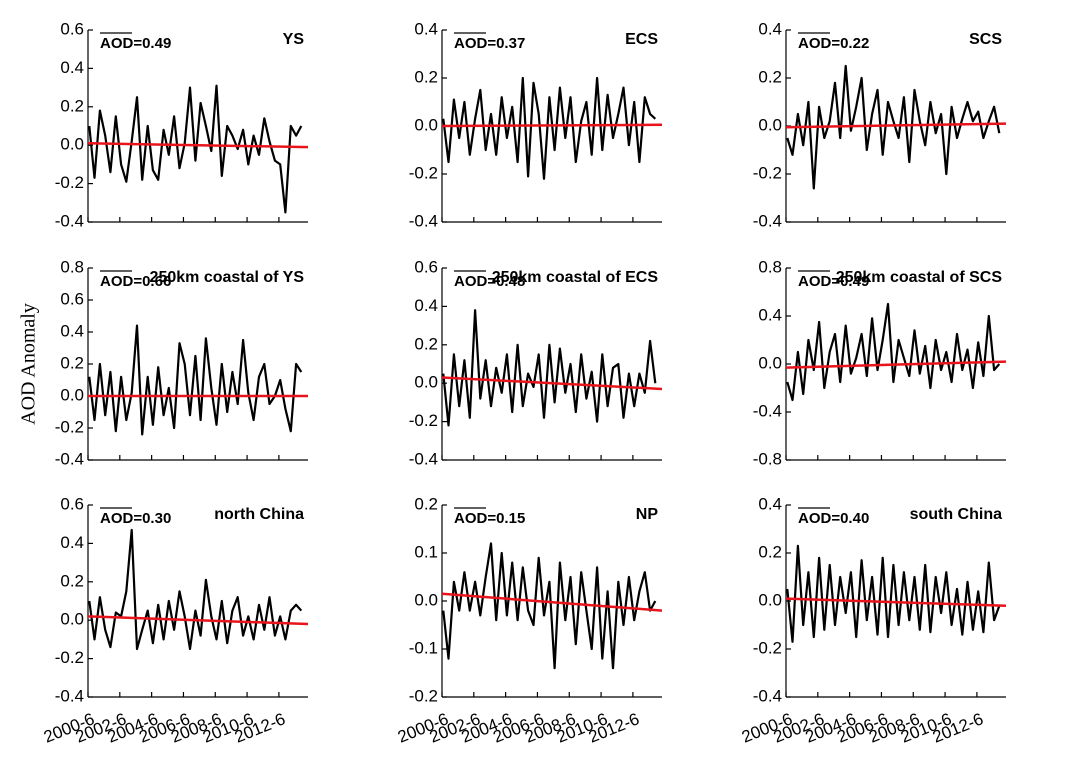 The height and width of the screenshot is (783, 1067). What do you see at coordinates (135, 281) in the screenshot?
I see `mean-aod: AOD=0.66` at bounding box center [135, 281].